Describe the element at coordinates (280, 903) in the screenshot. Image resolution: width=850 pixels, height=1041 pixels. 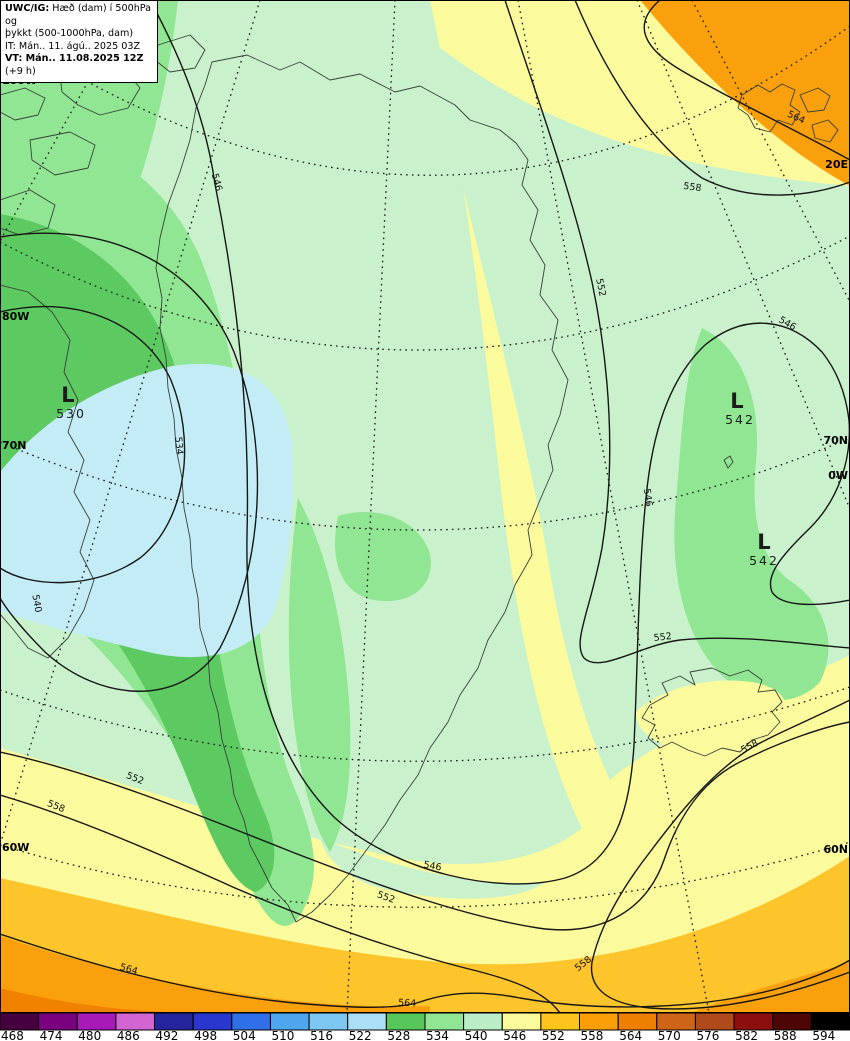
I see `contour-558-southwest` at that location.